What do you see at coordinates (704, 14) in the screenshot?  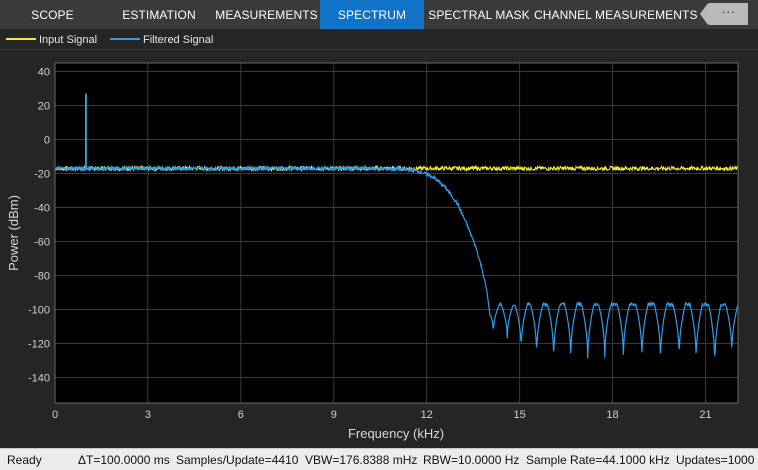 I see `arrow-notch` at bounding box center [704, 14].